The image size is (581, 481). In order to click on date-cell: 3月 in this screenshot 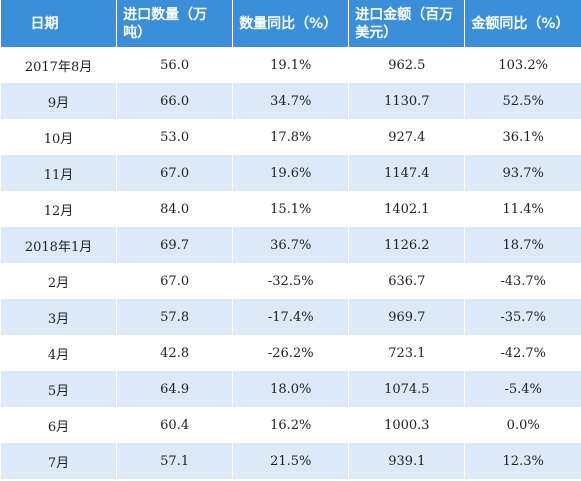, I will do `click(58, 317)`.